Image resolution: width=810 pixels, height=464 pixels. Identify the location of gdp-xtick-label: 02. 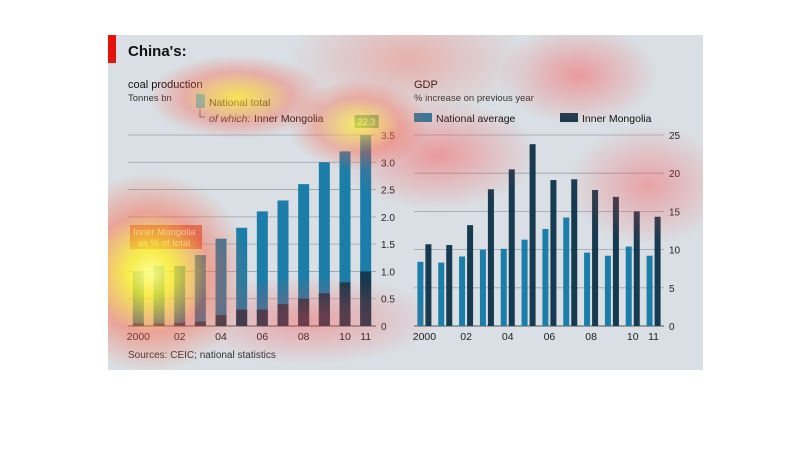
(466, 337).